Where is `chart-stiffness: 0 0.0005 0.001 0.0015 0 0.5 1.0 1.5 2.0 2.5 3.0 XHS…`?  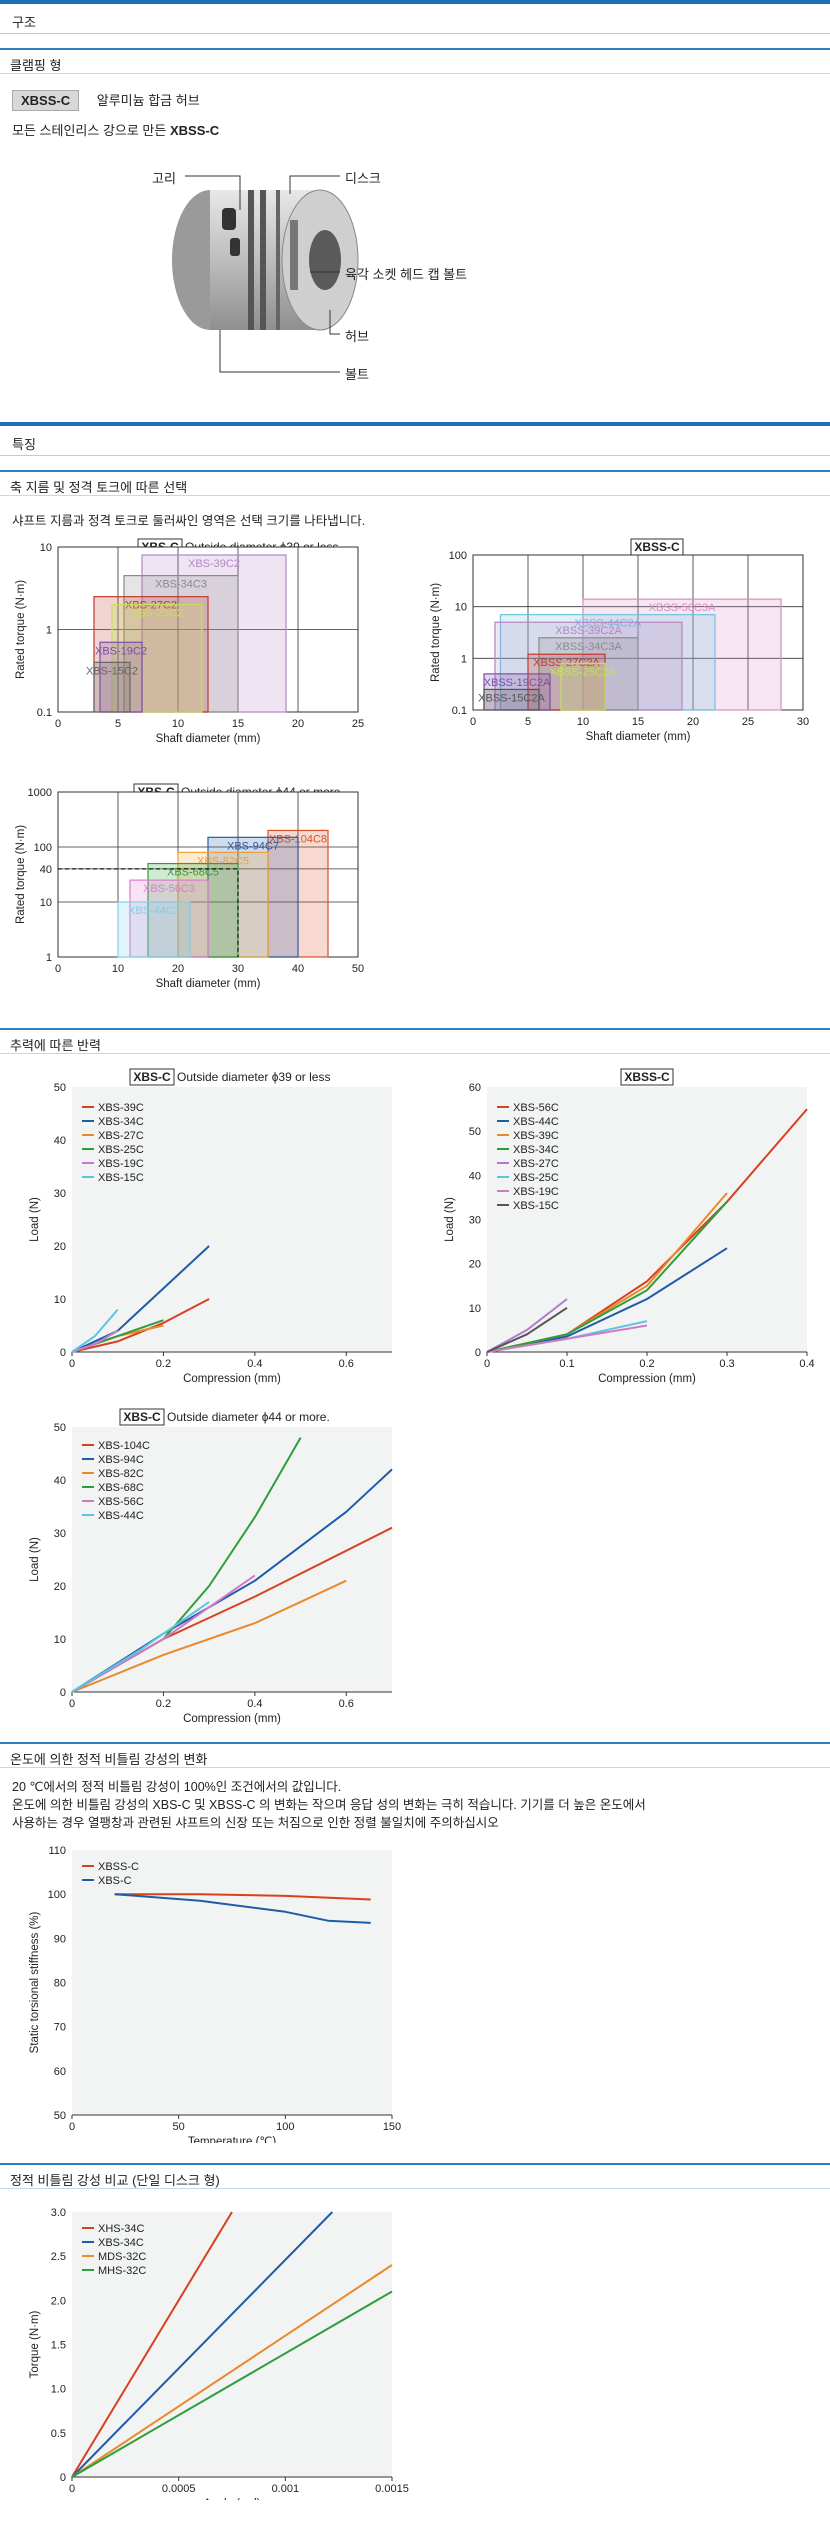 chart-stiffness: 0 0.0005 0.001 0.0015 0 0.5 1.0 1.5 2.0 2.5 3.0 XHS… is located at coordinates (219, 2353).